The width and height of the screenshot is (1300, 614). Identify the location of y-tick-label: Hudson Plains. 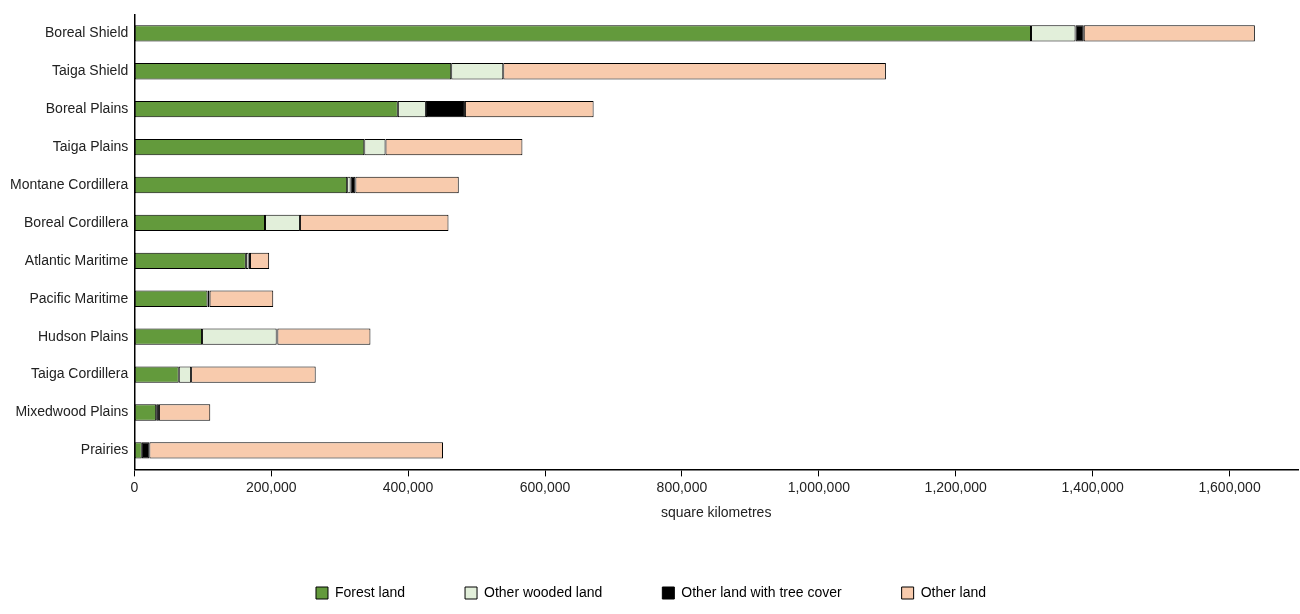
(83, 335).